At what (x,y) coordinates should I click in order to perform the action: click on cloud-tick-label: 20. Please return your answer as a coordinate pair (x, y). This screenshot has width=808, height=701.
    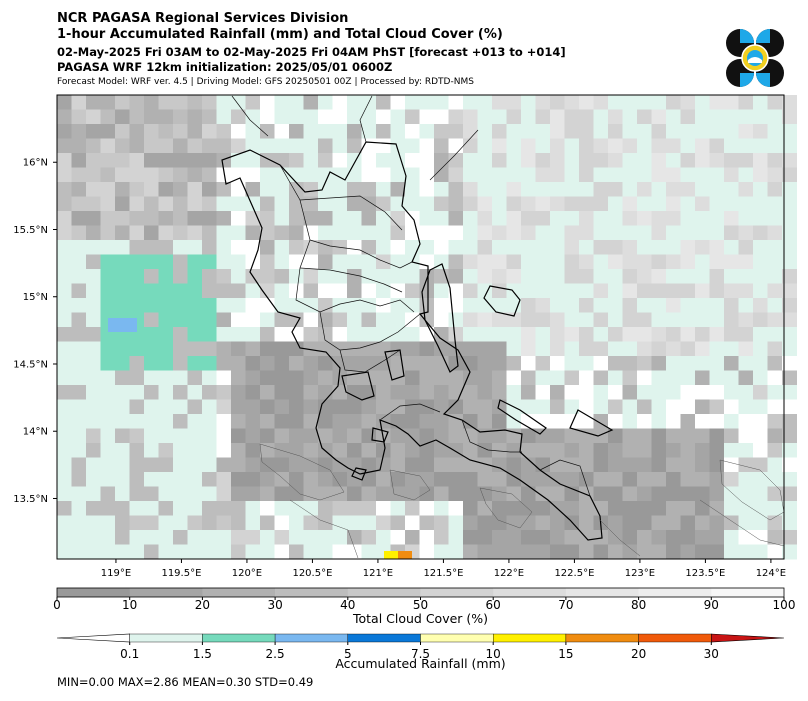
    Looking at the image, I should click on (202, 605).